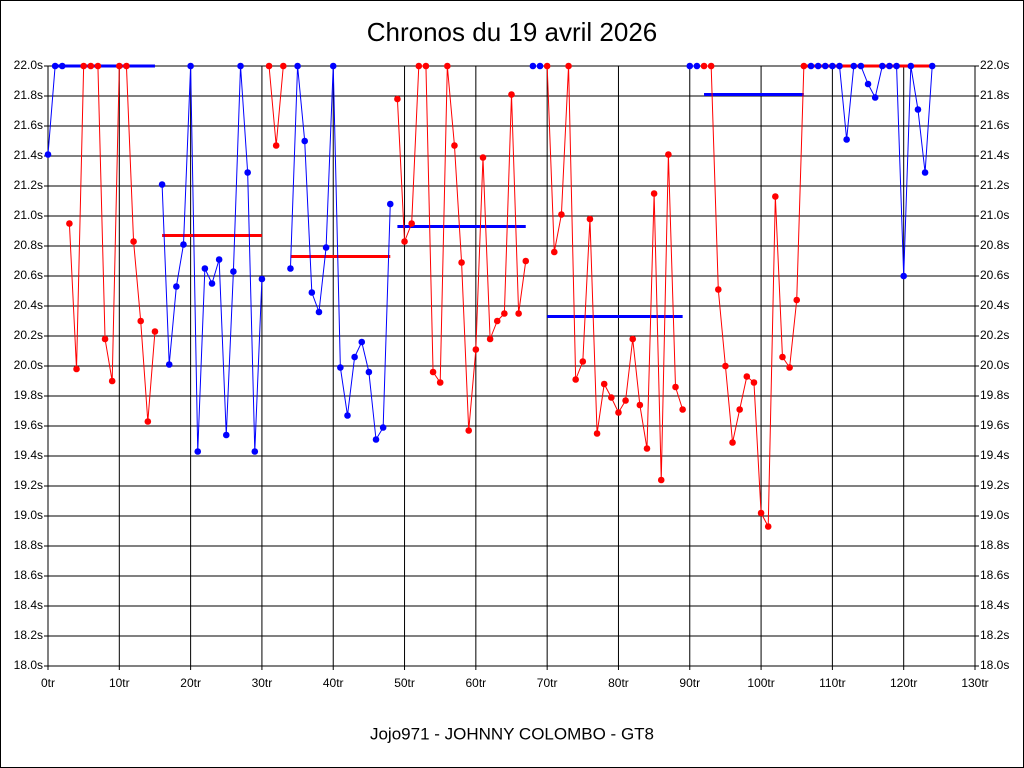 The height and width of the screenshot is (768, 1024). I want to click on y-tick-label: 19.8s, so click(28, 395).